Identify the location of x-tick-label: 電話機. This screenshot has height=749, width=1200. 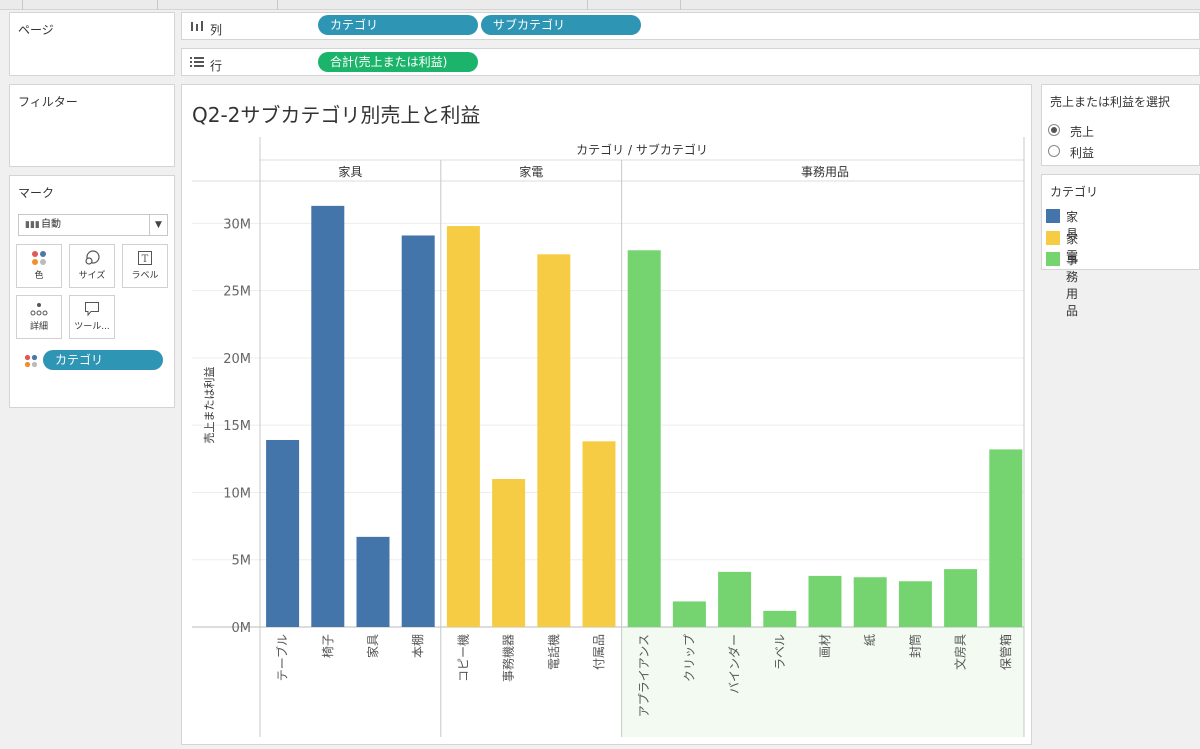
(553, 652).